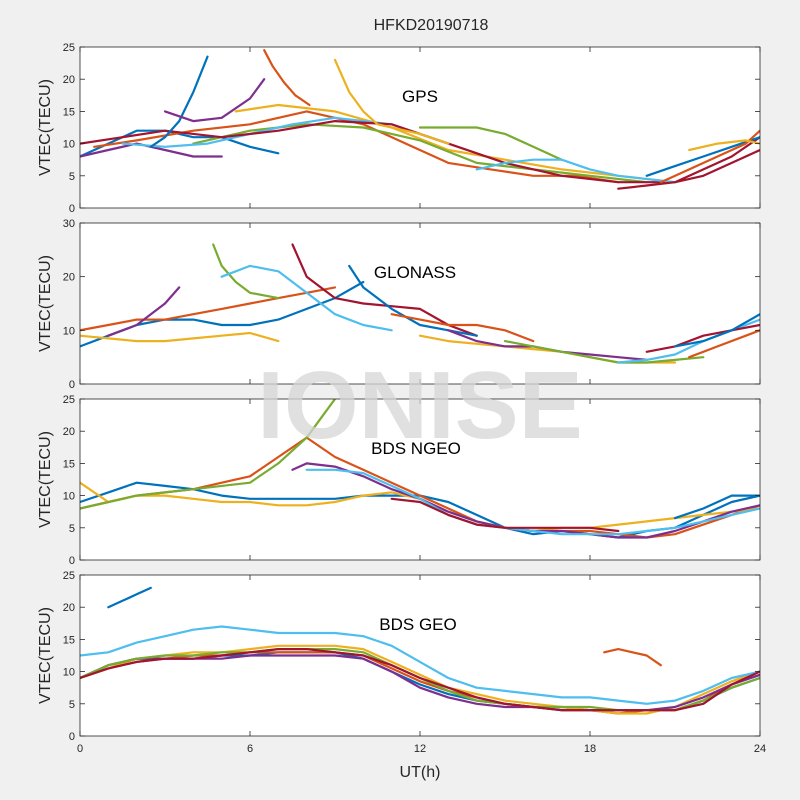 Image resolution: width=800 pixels, height=800 pixels. What do you see at coordinates (760, 749) in the screenshot?
I see `x-tick-label: 24` at bounding box center [760, 749].